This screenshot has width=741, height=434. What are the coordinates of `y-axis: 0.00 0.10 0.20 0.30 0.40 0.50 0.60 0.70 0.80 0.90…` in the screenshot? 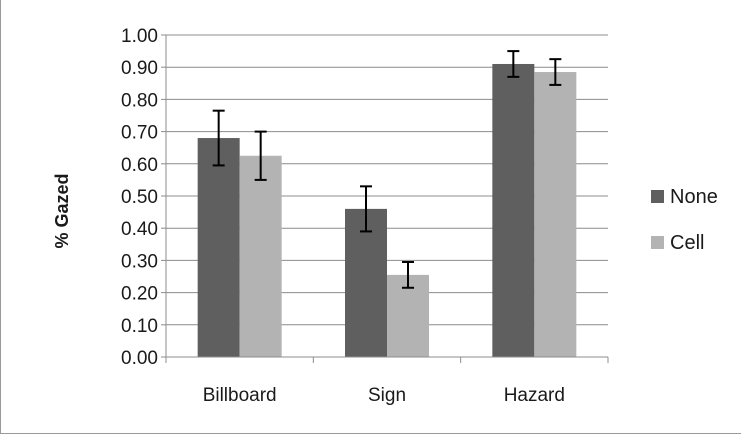 It's located at (144, 197).